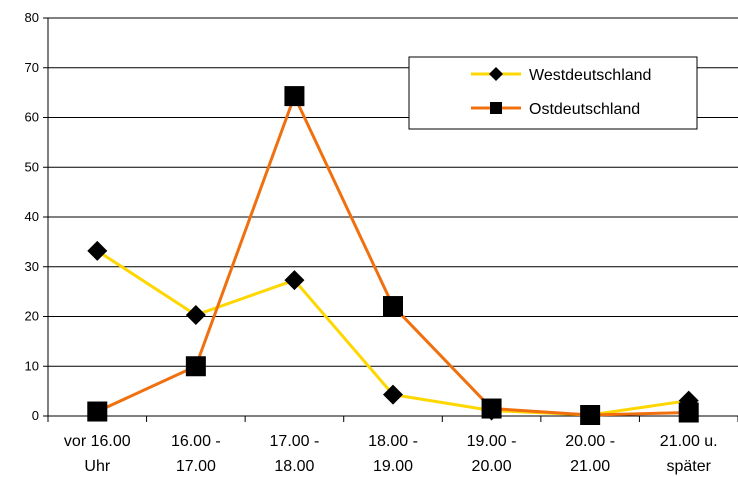 The image size is (738, 477). Describe the element at coordinates (393, 441) in the screenshot. I see `x-tick-label: 18.00 -` at that location.